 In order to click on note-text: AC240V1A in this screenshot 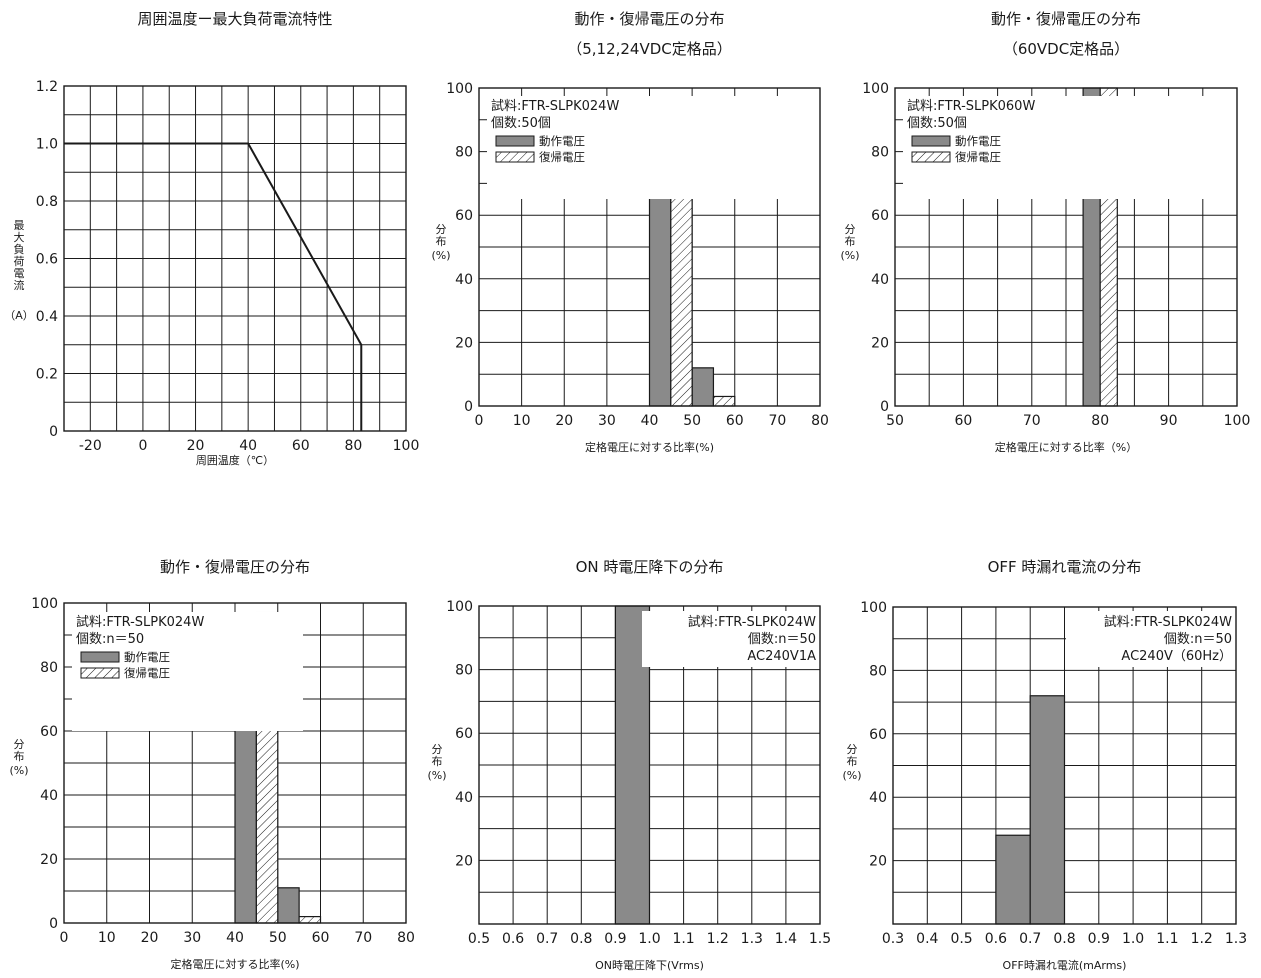, I will do `click(781, 656)`.